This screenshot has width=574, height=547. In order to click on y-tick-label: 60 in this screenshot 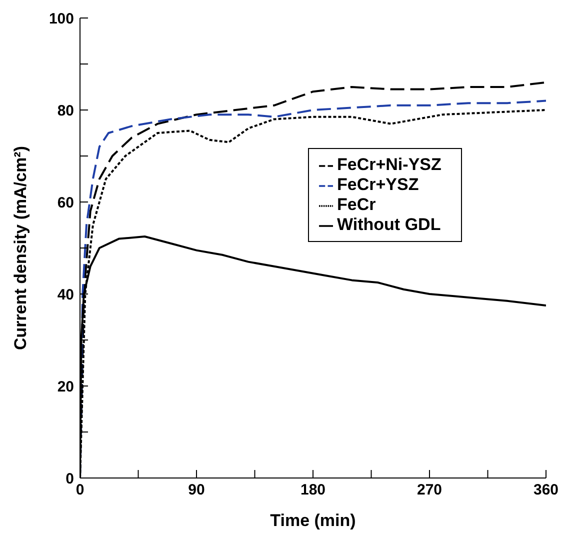, I will do `click(65, 203)`.